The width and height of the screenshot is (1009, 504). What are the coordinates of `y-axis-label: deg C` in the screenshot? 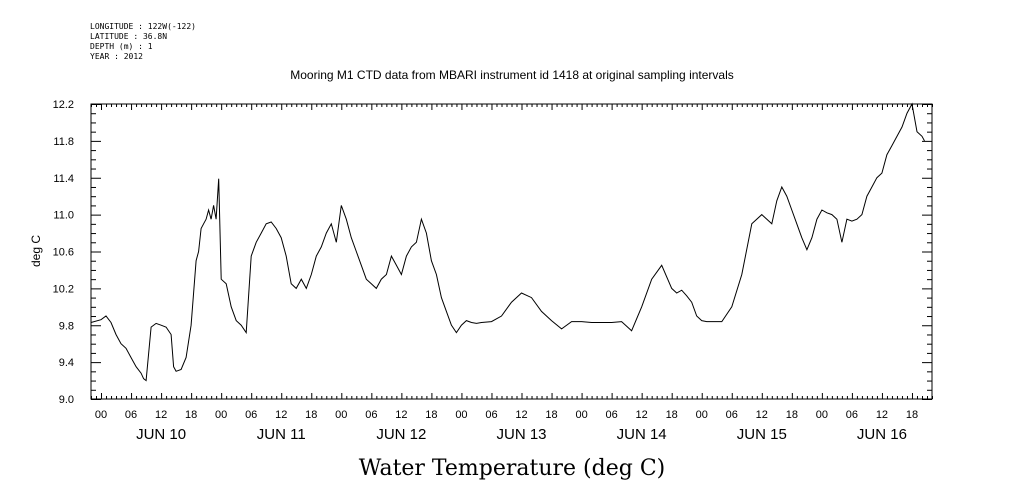 It's located at (36, 251).